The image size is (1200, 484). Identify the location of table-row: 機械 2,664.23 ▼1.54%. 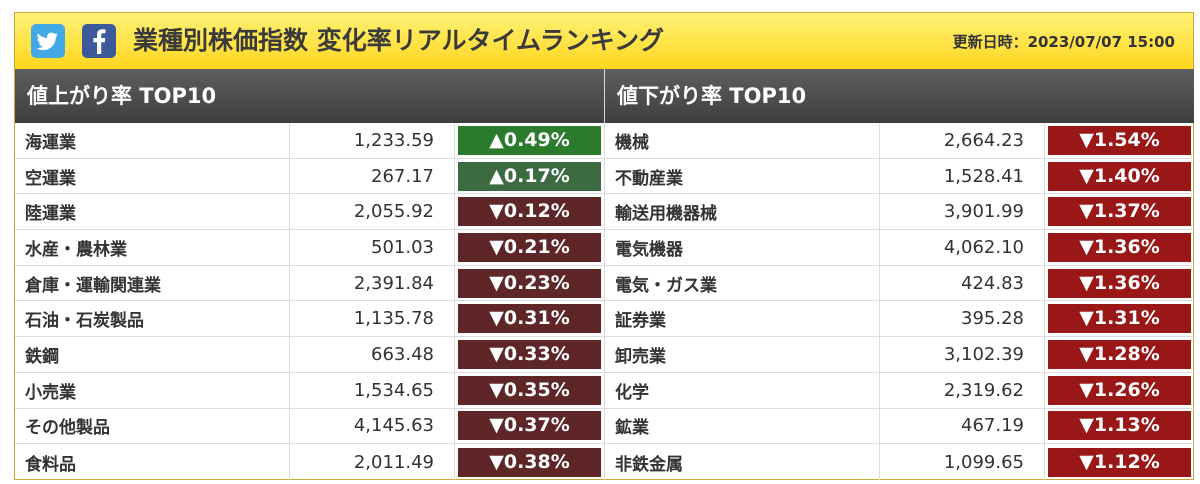
(899, 141).